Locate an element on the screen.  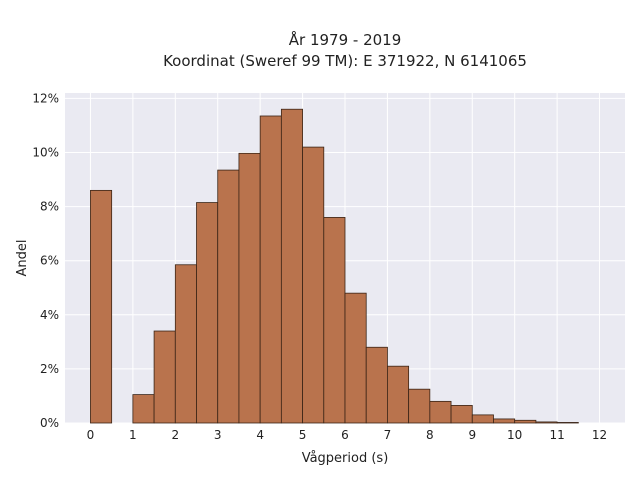
y-tick-labels: 0% 2% 4% 6% 8% 10% 12% is located at coordinates (45, 260).